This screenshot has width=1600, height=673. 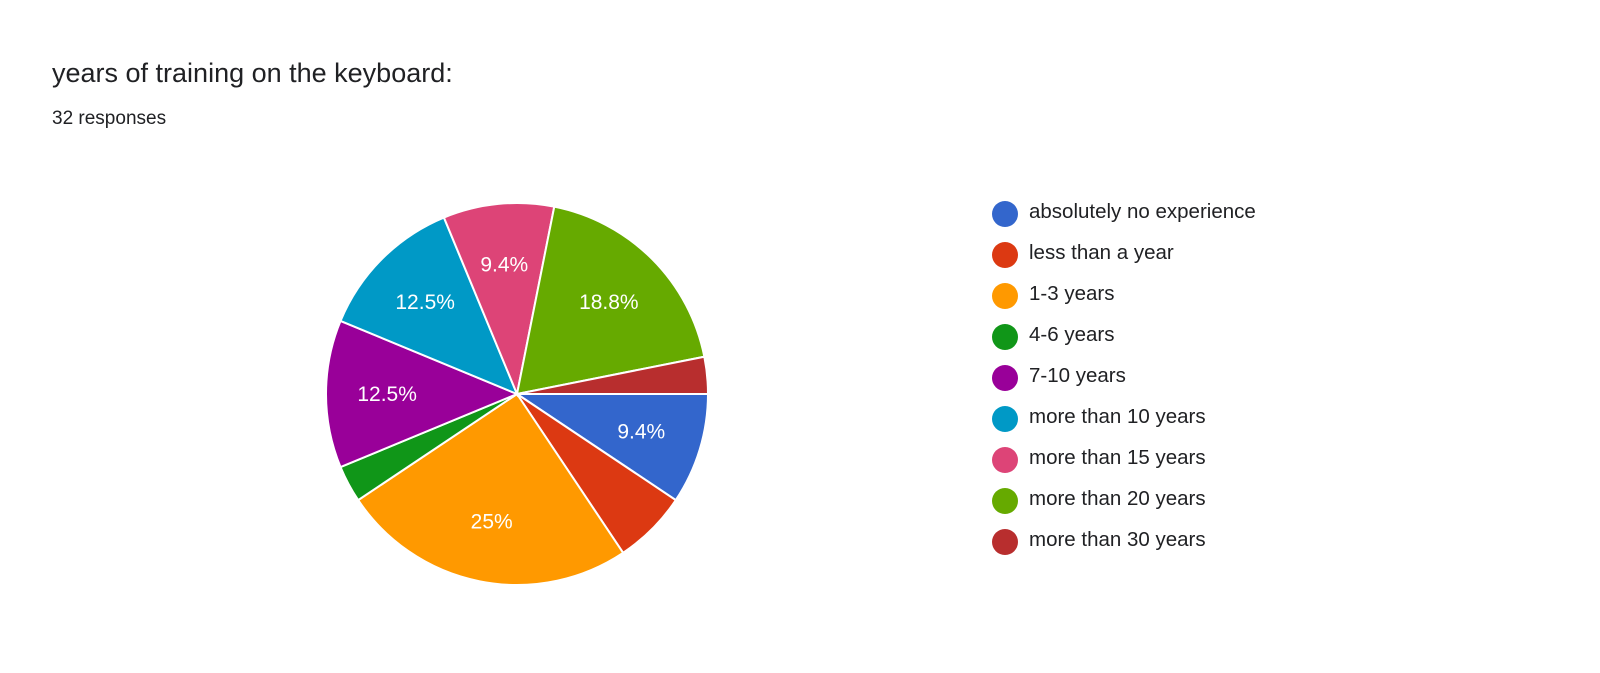 I want to click on legend-item: more than 30 years, so click(x=1124, y=548).